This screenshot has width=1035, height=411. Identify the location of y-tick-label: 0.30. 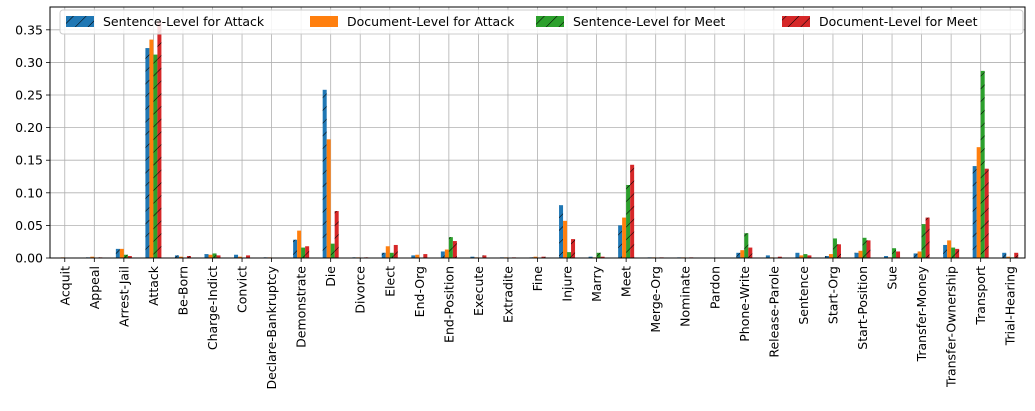
(29, 62).